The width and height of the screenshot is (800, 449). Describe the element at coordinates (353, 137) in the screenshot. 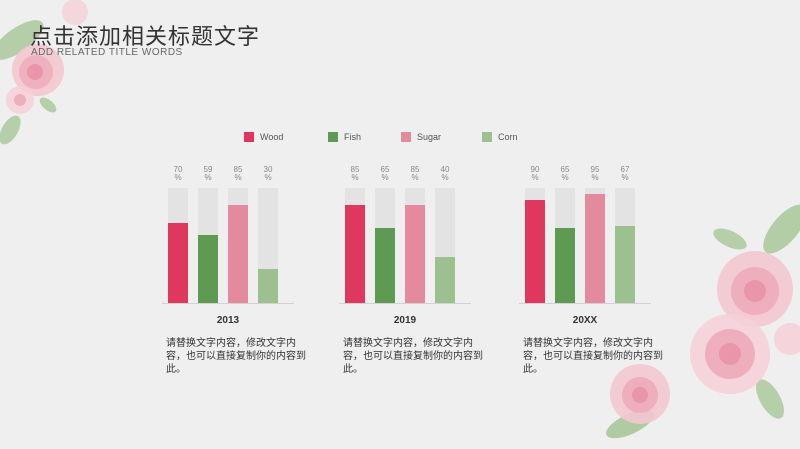

I see `legend-label-fish: Fish` at that location.